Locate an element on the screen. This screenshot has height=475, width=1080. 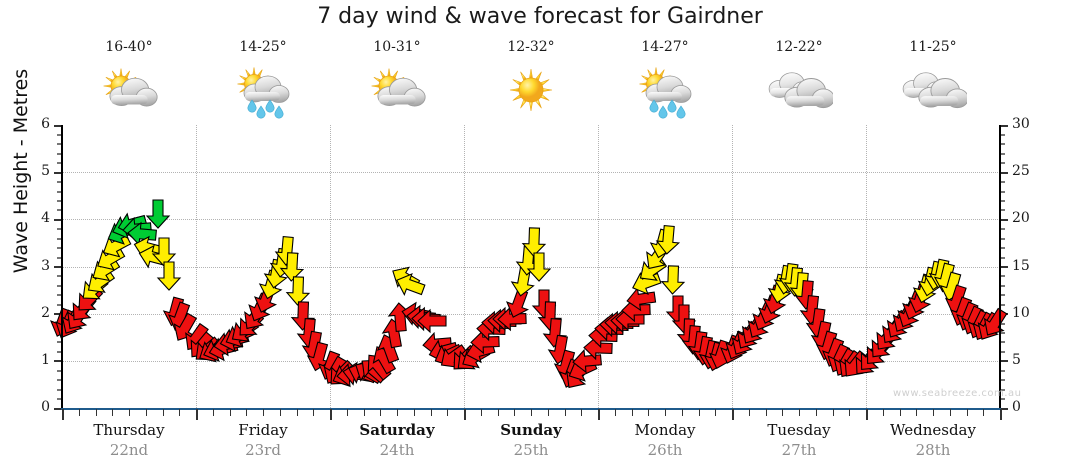
day-label-thursday: Thursday 22nd is located at coordinates (129, 440).